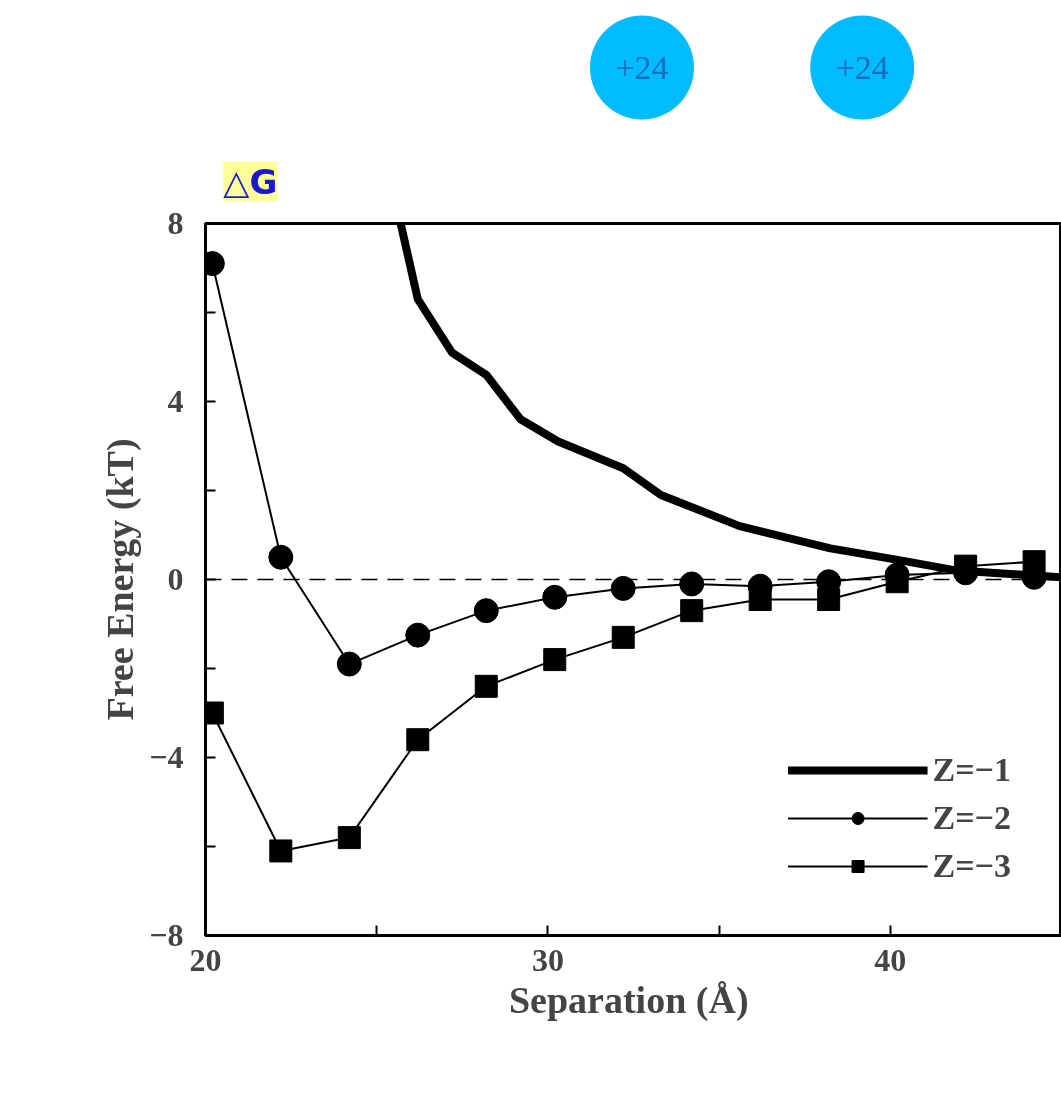 The height and width of the screenshot is (1097, 1061). I want to click on x-tick-label: 30, so click(547, 959).